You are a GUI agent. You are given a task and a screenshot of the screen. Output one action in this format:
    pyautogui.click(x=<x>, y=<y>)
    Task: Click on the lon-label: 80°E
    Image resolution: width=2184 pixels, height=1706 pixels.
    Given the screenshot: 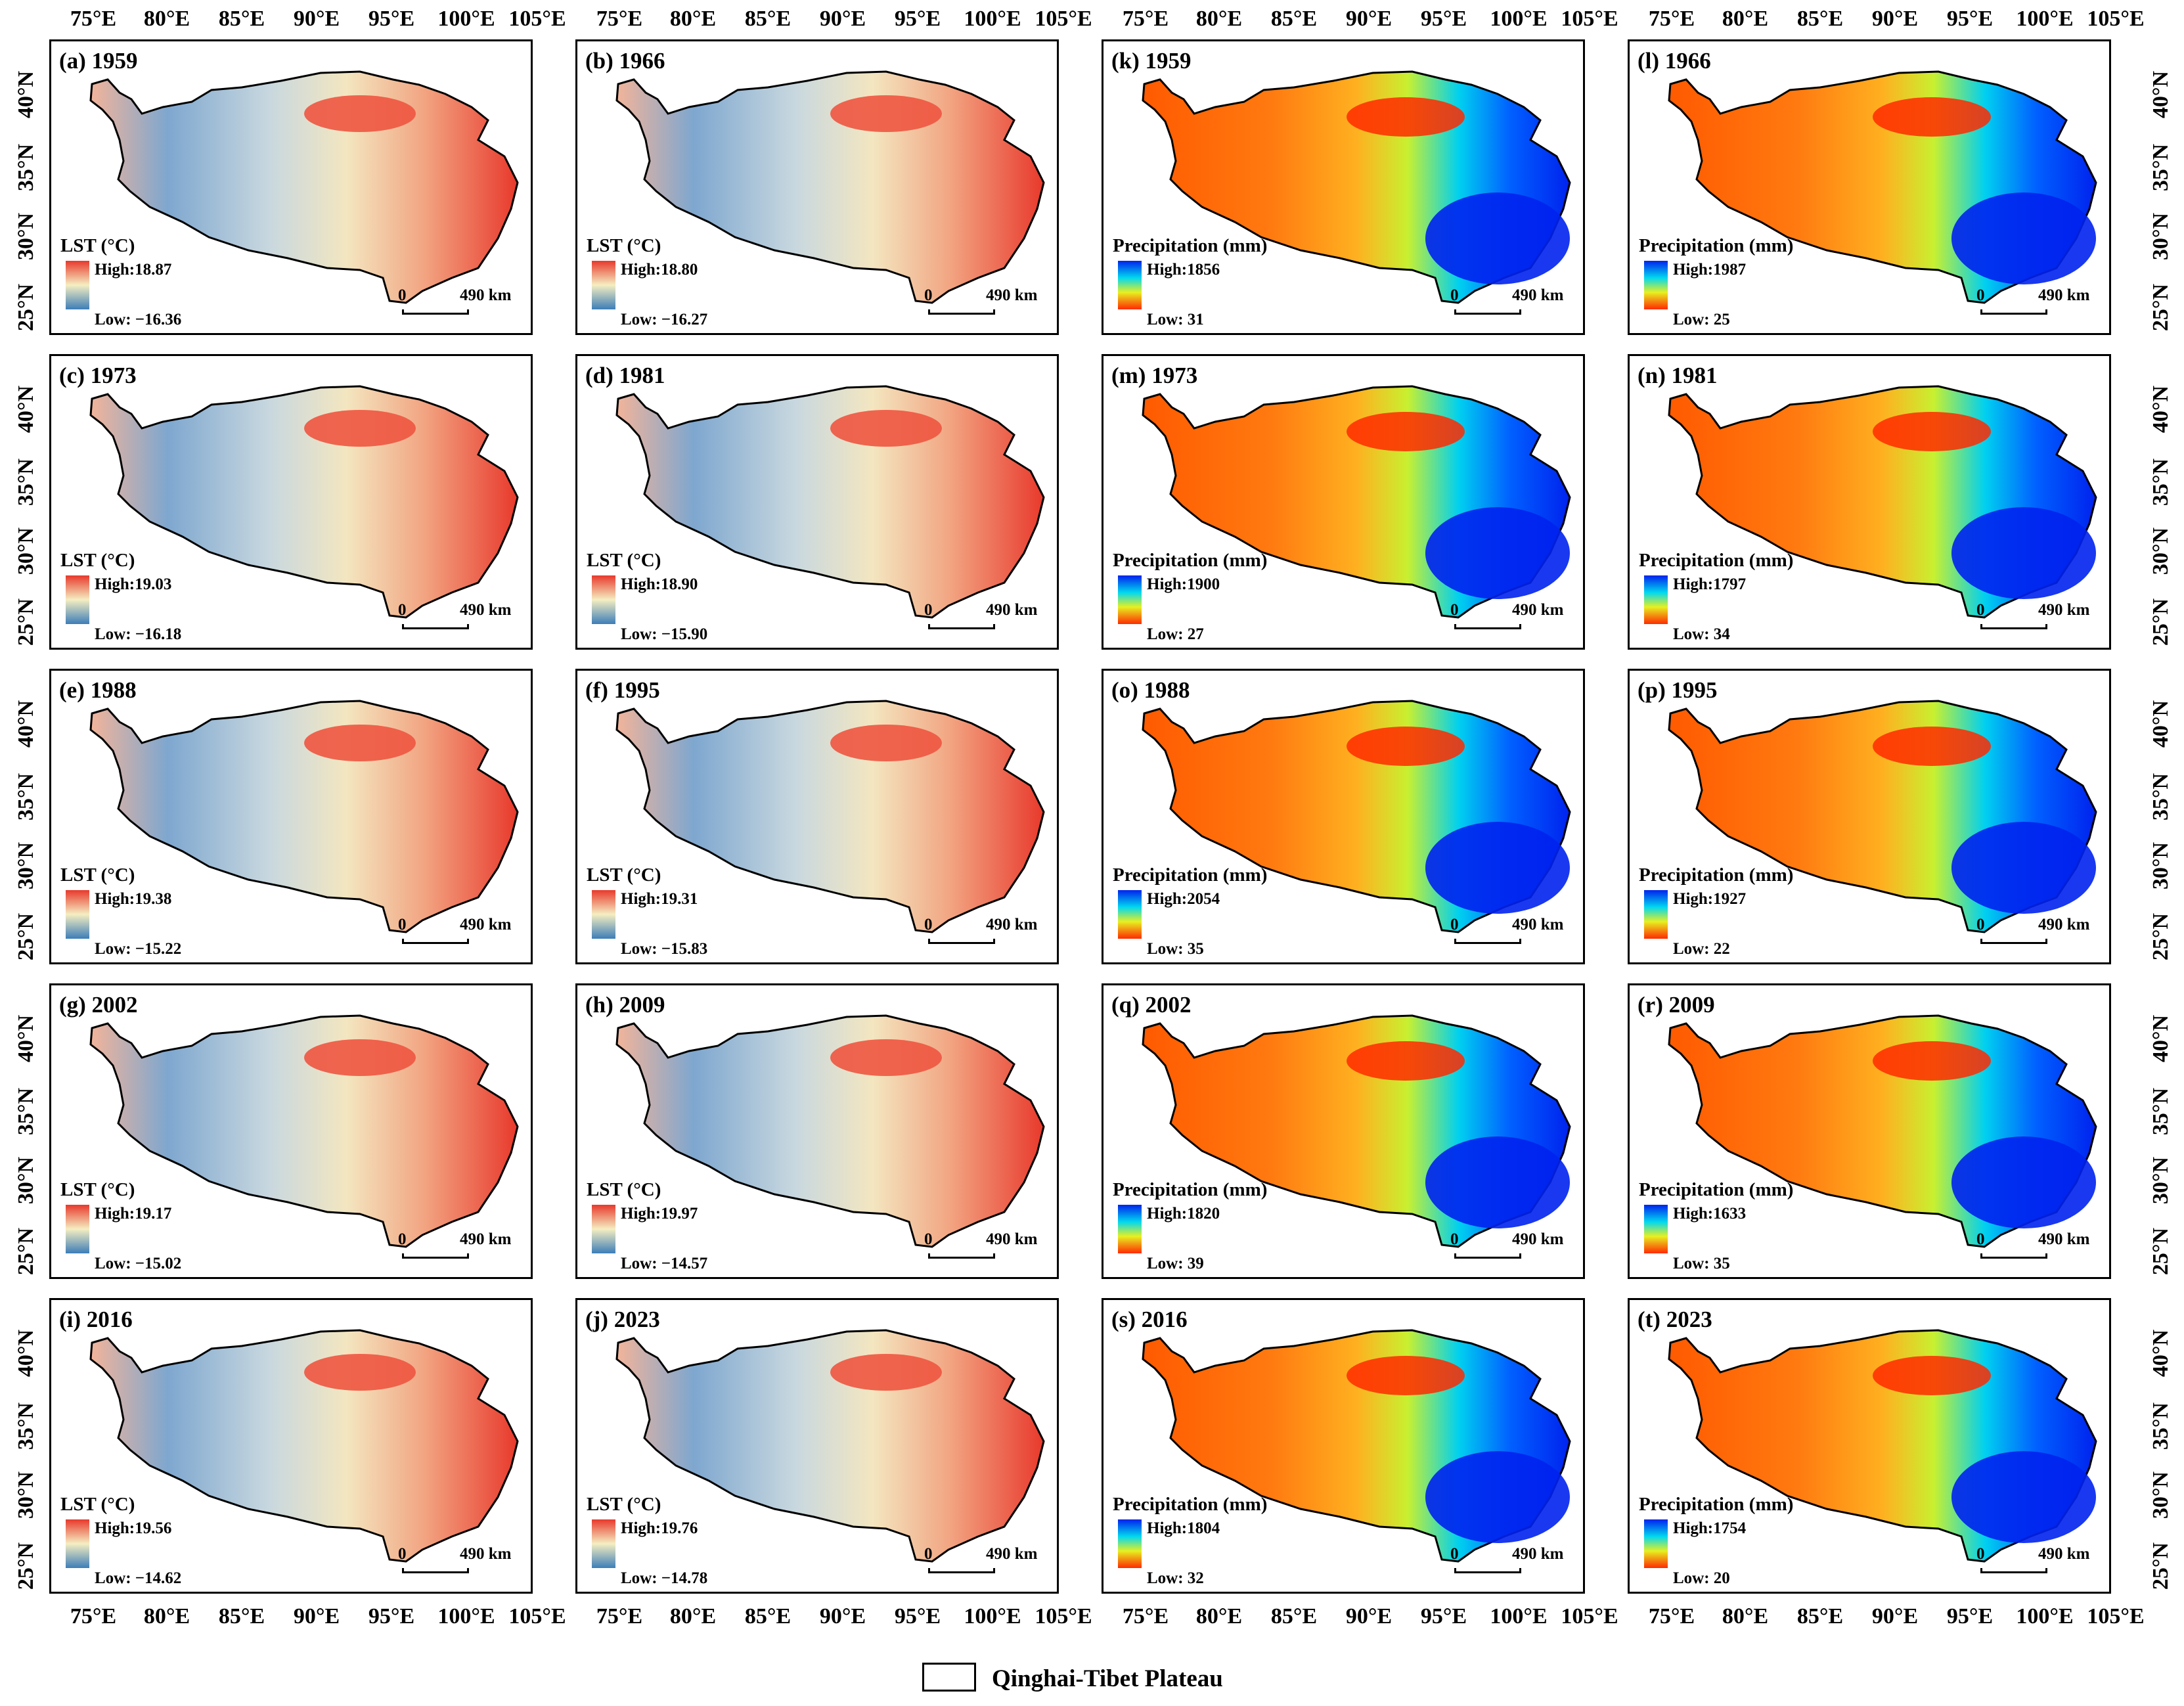 What is the action you would take?
    pyautogui.click(x=1219, y=19)
    